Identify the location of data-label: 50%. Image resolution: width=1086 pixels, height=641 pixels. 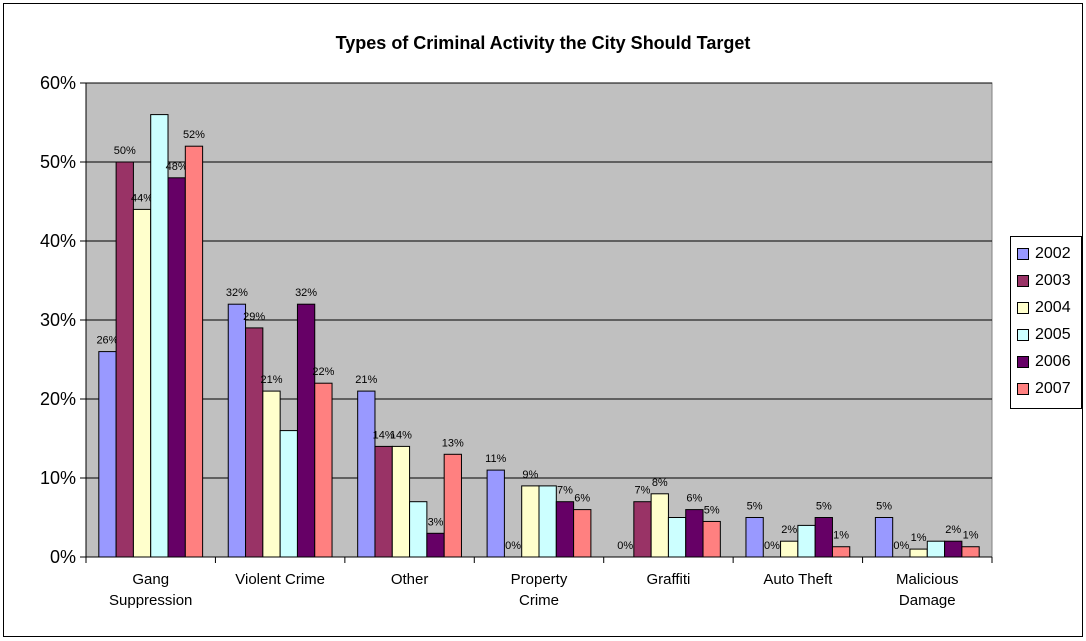
(125, 151).